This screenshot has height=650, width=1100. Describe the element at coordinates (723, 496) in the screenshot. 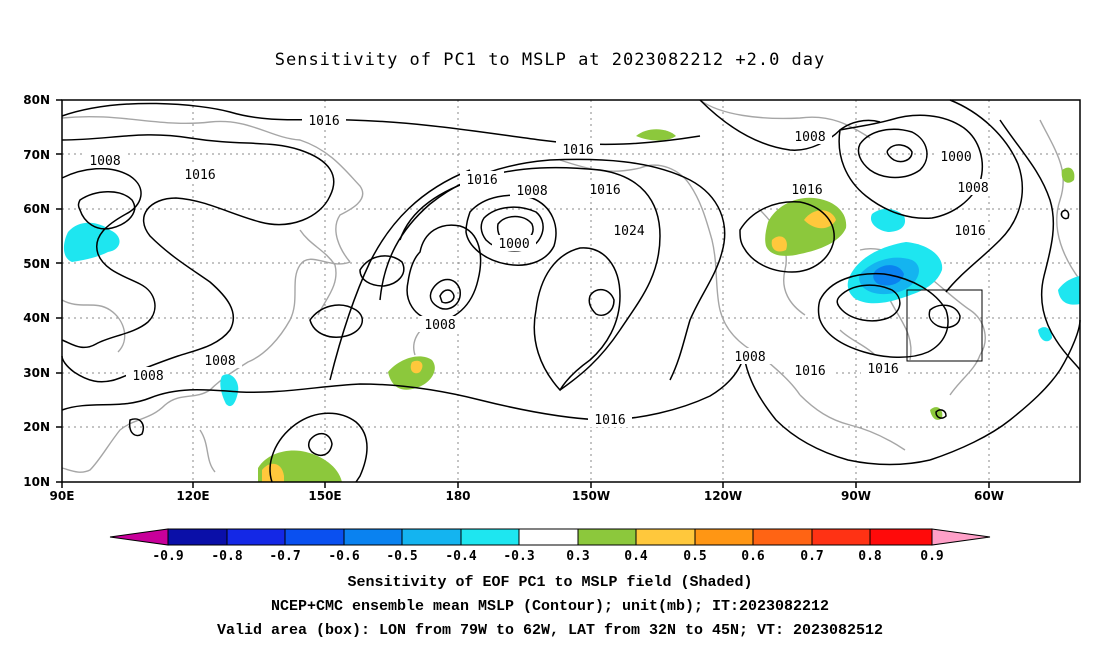

I see `lon-label: 120W` at that location.